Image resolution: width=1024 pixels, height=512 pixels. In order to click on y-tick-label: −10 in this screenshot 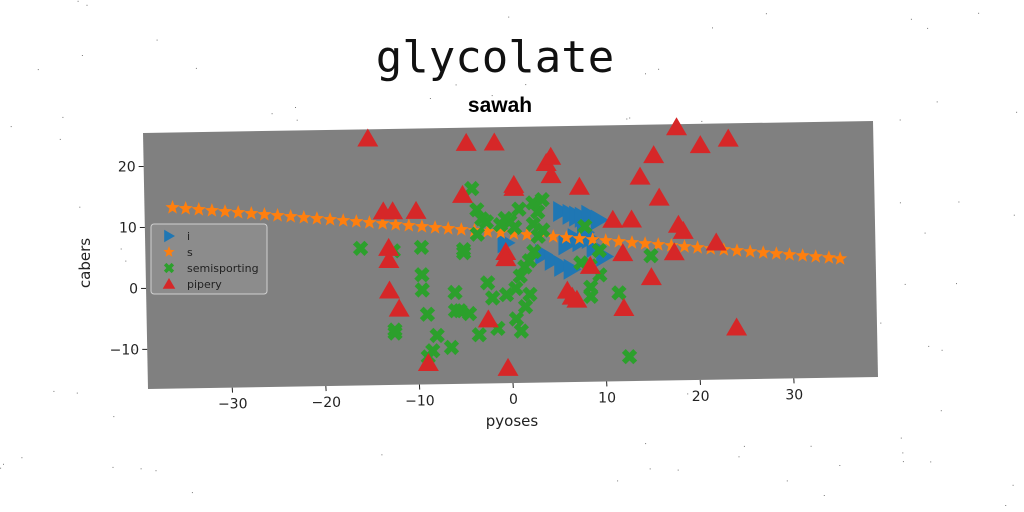, I will do `click(125, 350)`.